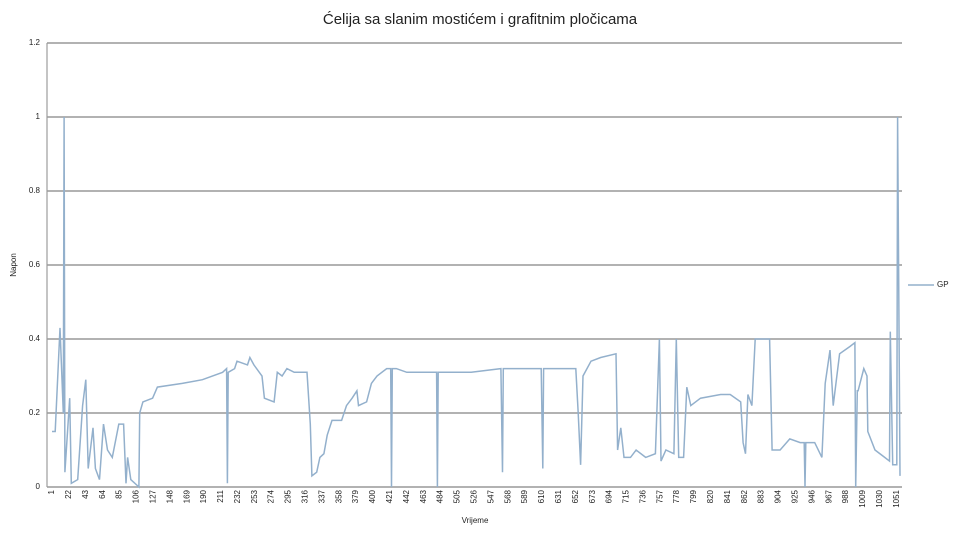  I want to click on x-tick-label: 610, so click(541, 496).